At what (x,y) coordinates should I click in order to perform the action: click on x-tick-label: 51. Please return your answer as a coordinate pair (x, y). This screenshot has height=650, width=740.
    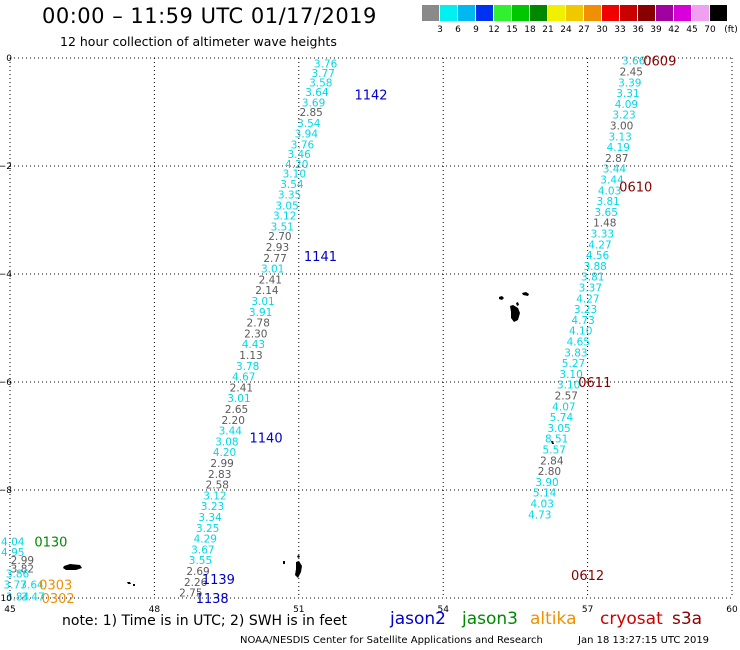
    Looking at the image, I should click on (298, 610).